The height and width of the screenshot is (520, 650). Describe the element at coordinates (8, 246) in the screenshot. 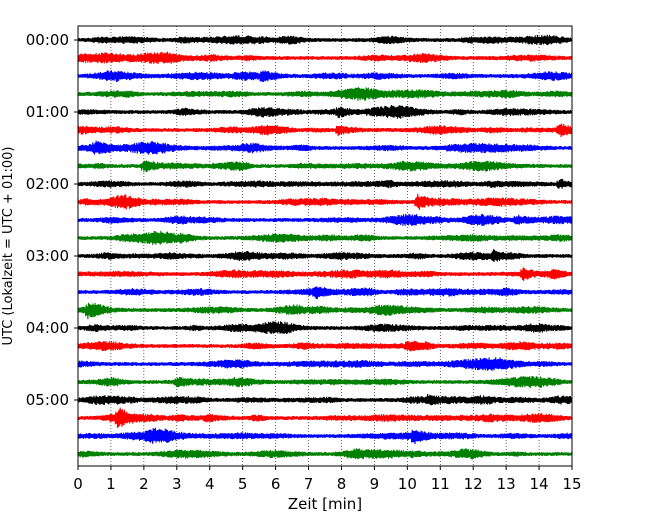

I see `y-axis-label: UTC (Lokalzeit = UTC + 01:00)` at that location.